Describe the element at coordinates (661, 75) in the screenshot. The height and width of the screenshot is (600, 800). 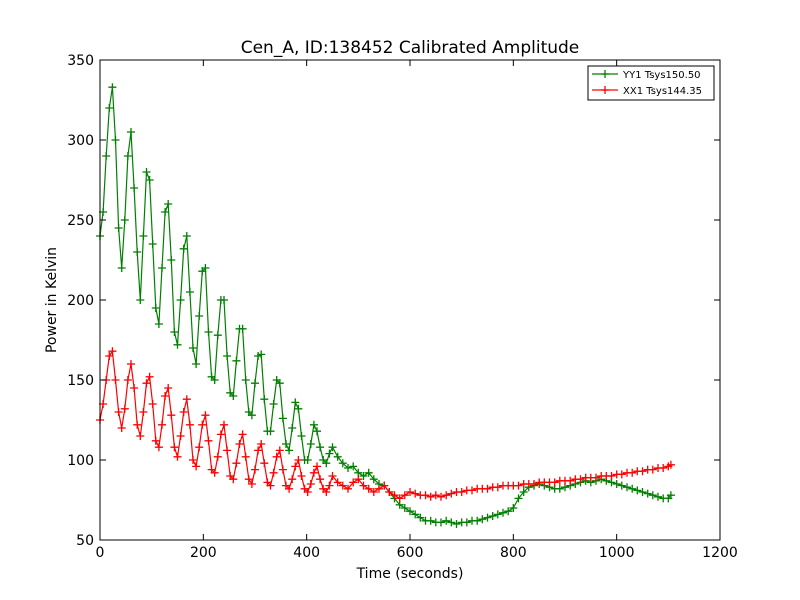
I see `legend-label: YY1 Tsys150.50` at that location.